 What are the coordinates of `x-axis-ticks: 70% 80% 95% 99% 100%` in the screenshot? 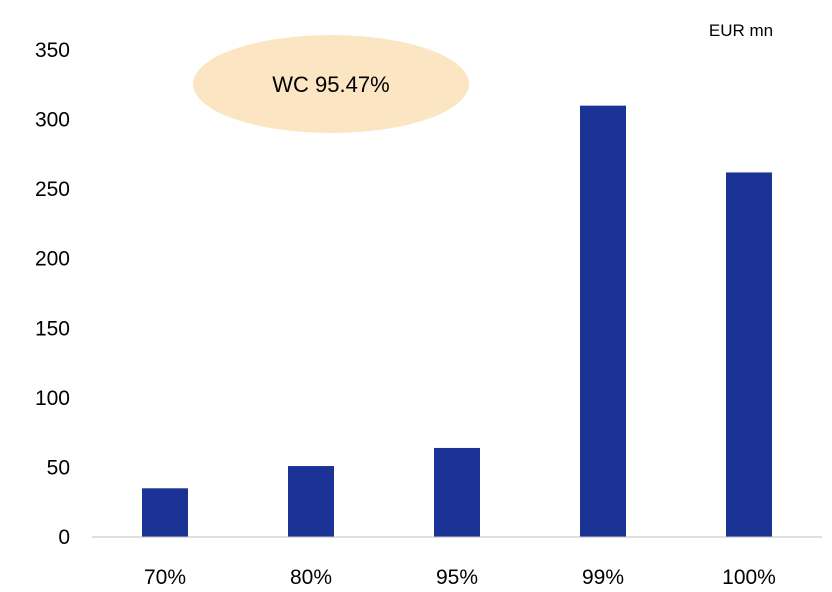 It's located at (460, 577).